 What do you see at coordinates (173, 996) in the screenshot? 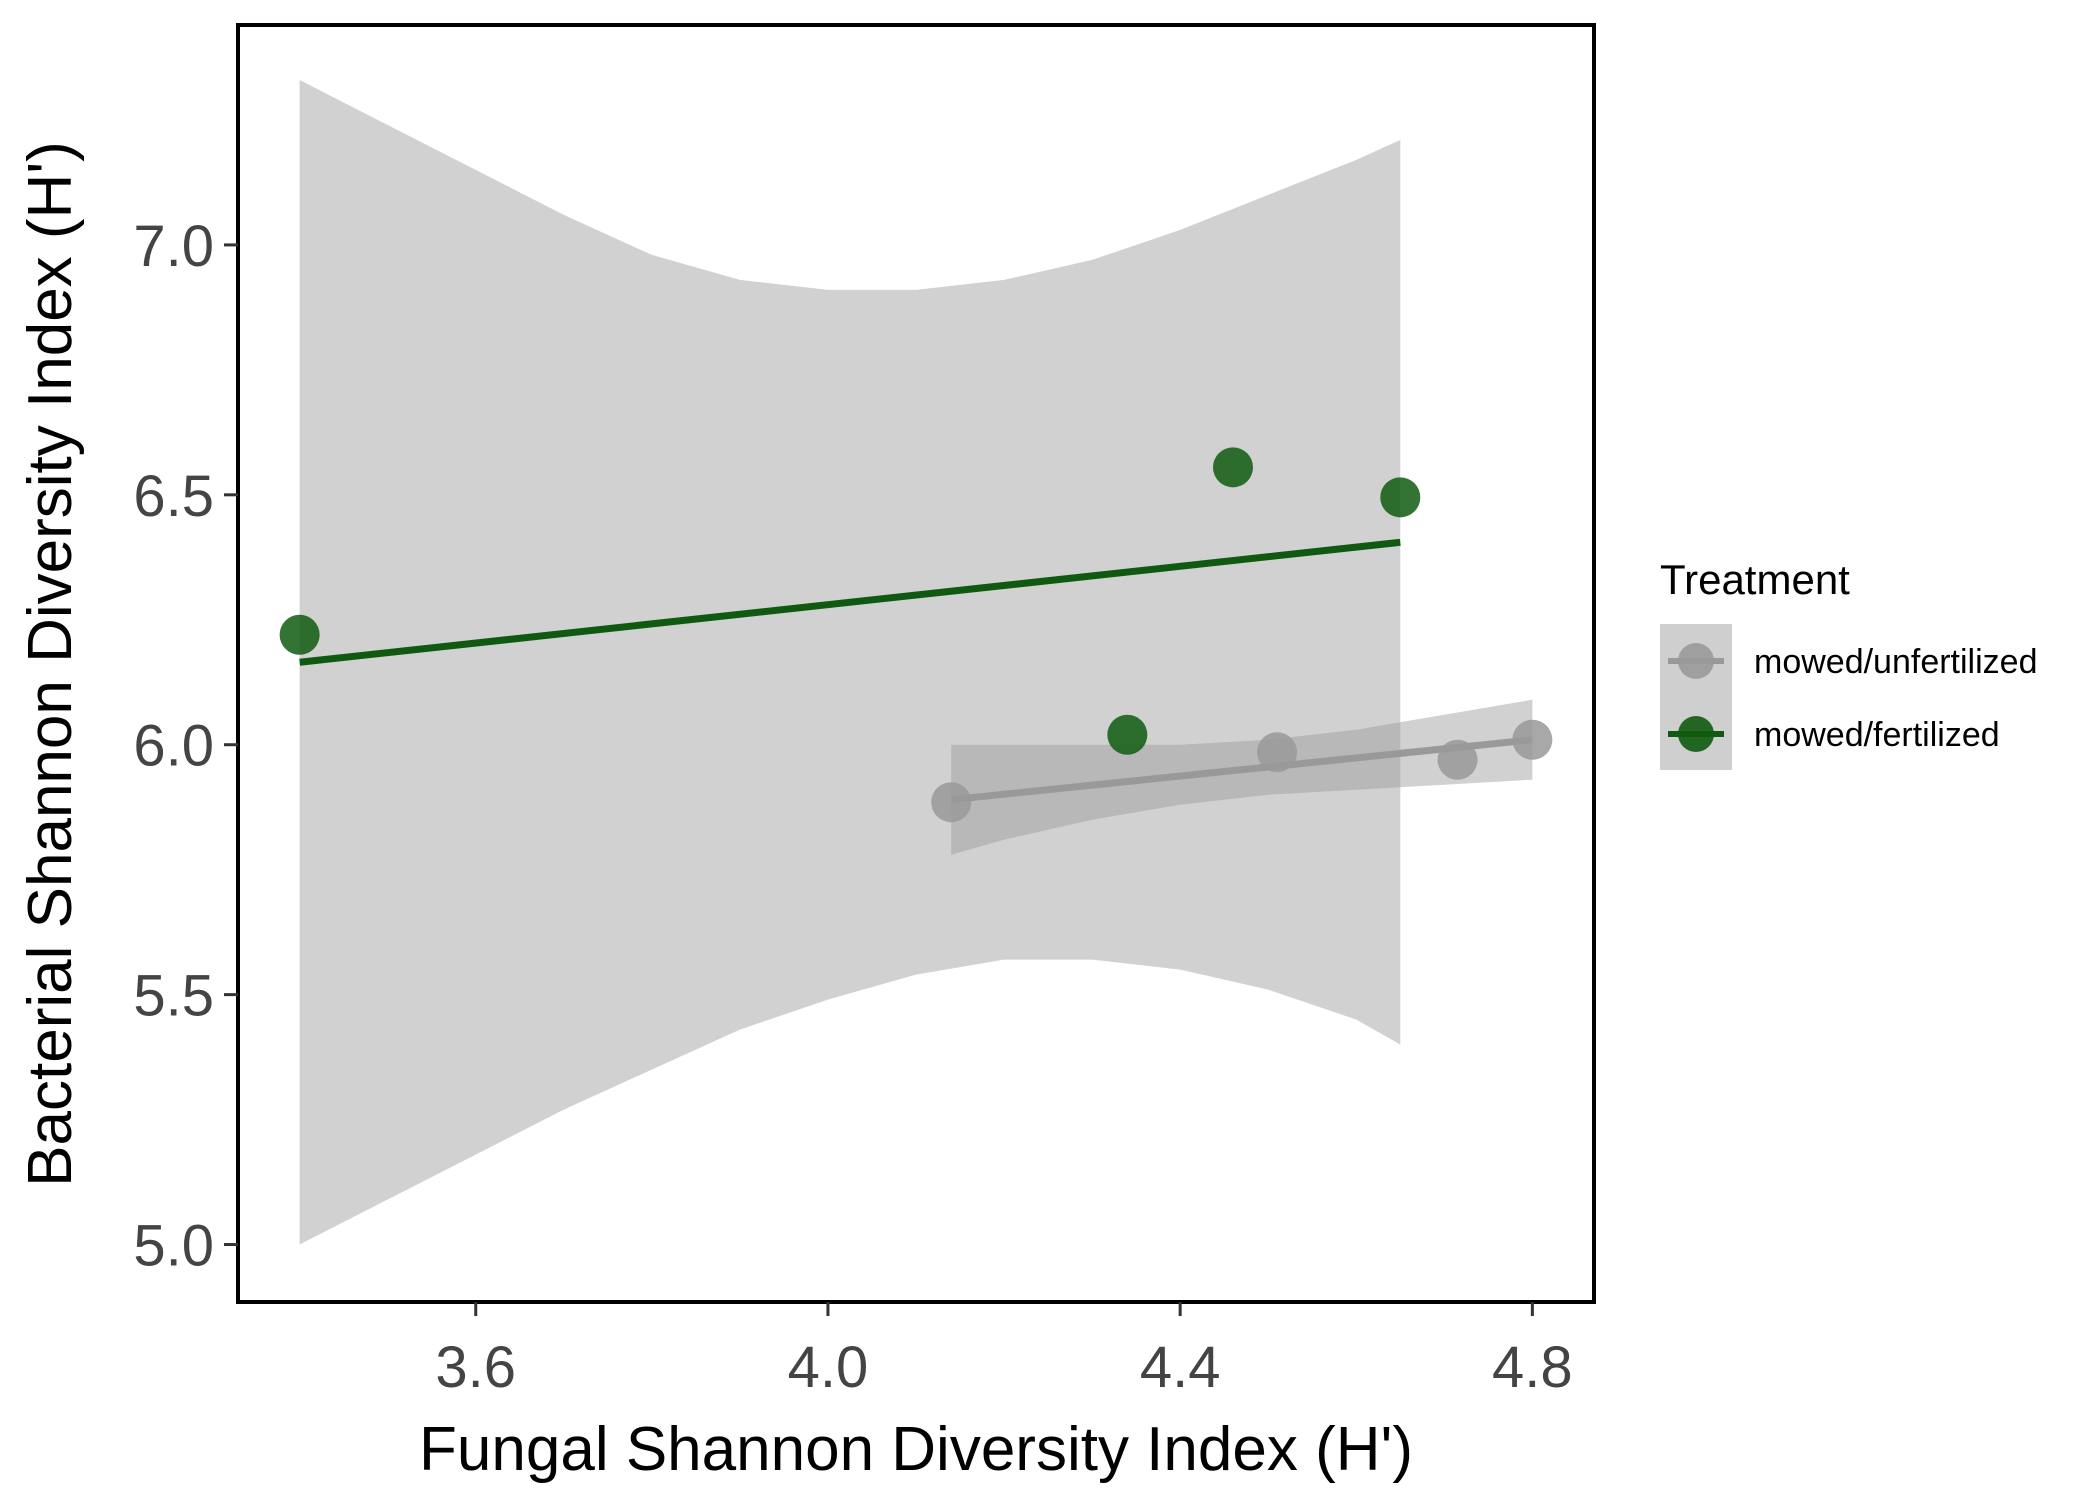
I see `y-tick-label: 5.5` at bounding box center [173, 996].